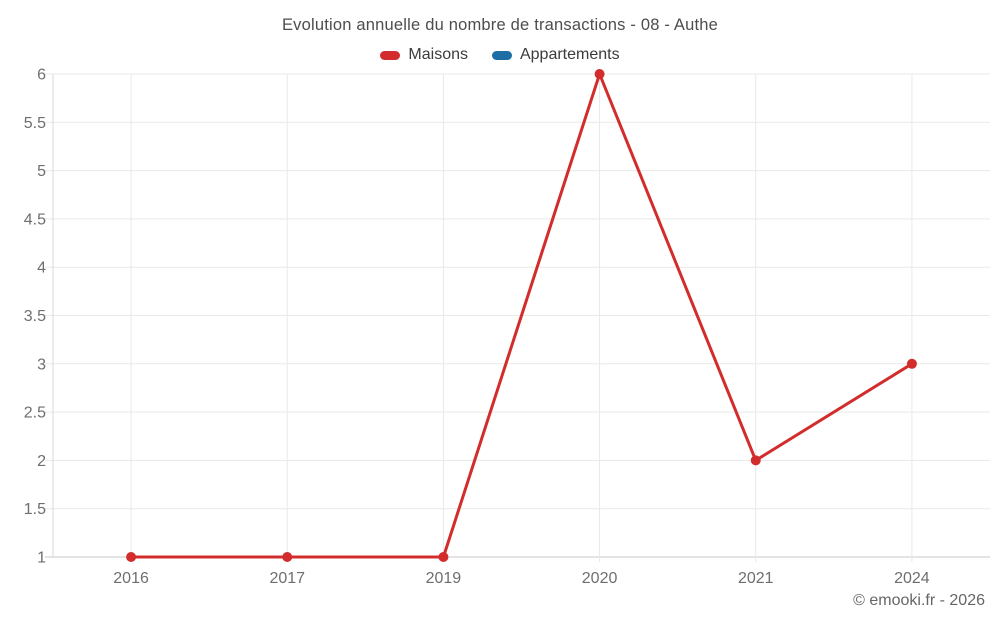 The height and width of the screenshot is (625, 1000). I want to click on legend: Maisons Appartements, so click(500, 55).